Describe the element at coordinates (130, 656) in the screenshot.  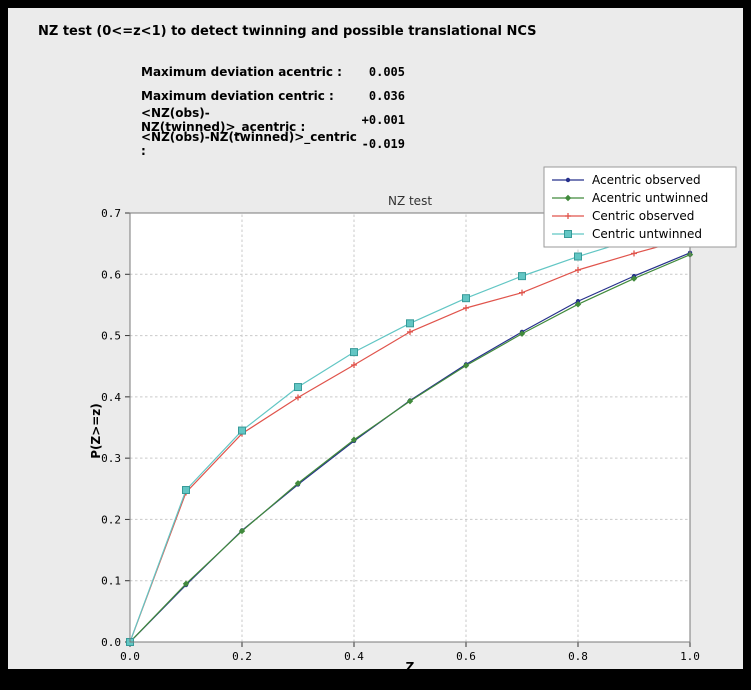
I see `x-tick-label: 0.0` at that location.